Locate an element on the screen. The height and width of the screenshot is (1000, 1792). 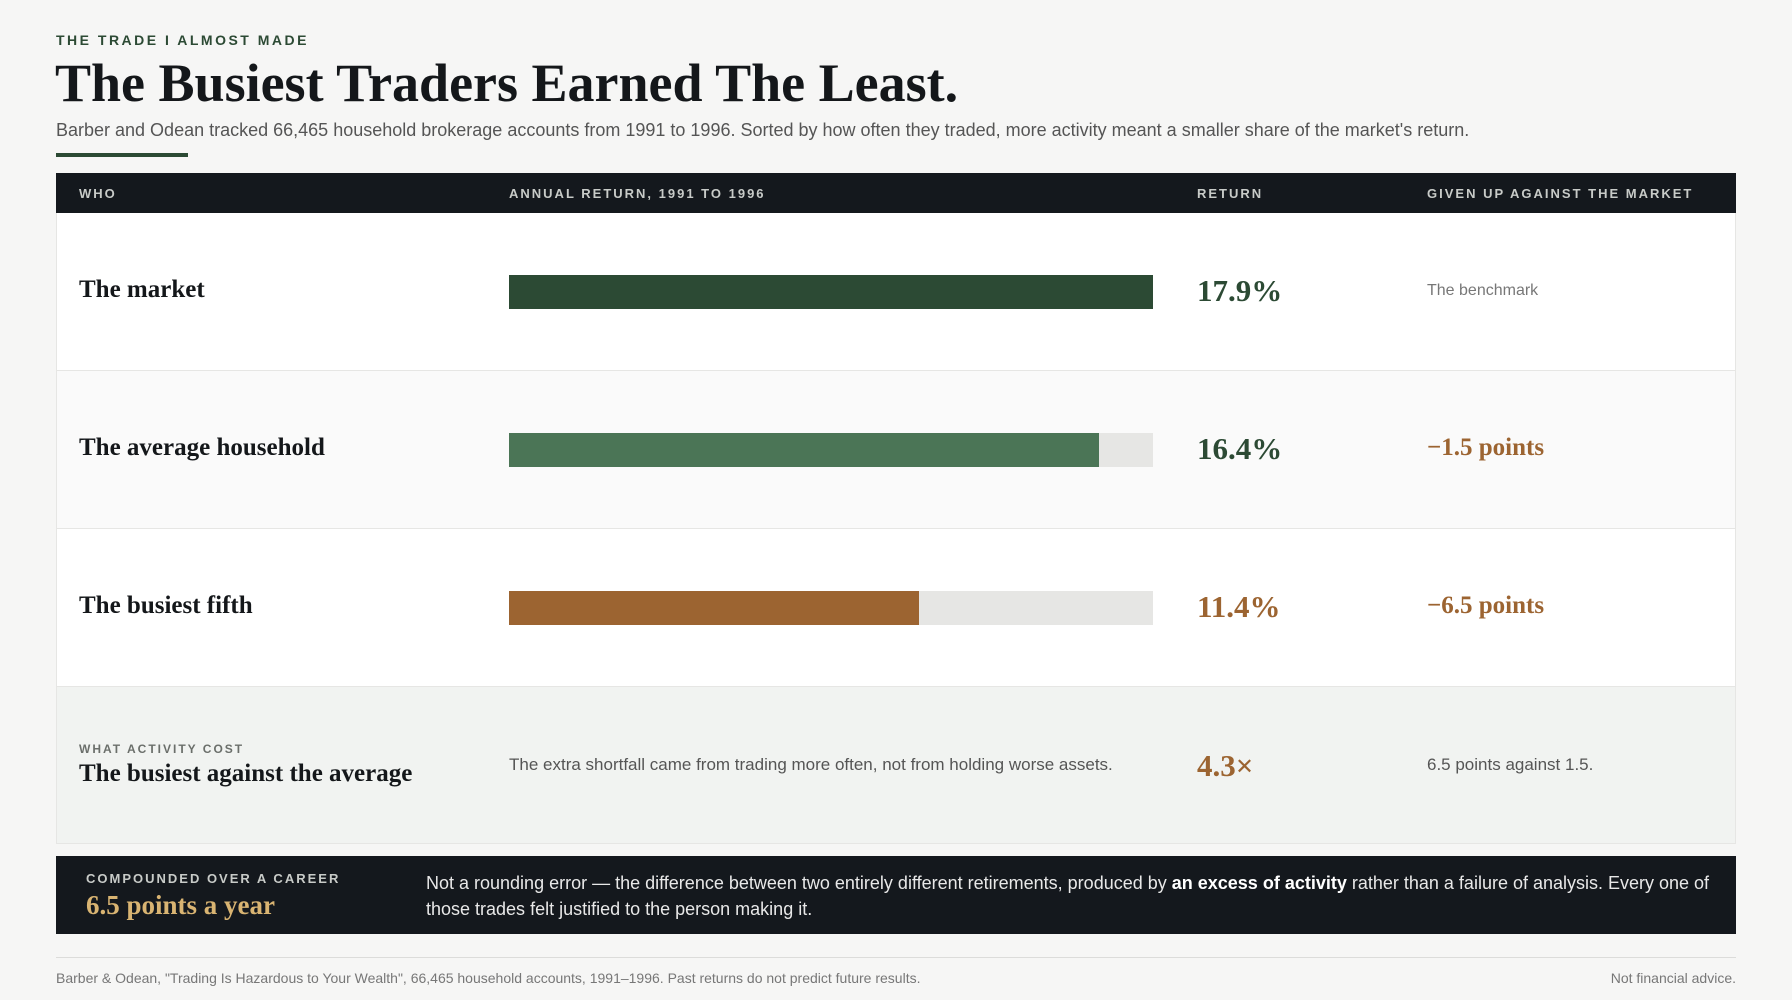
callout-title: 6.5 points a year is located at coordinates (180, 905).